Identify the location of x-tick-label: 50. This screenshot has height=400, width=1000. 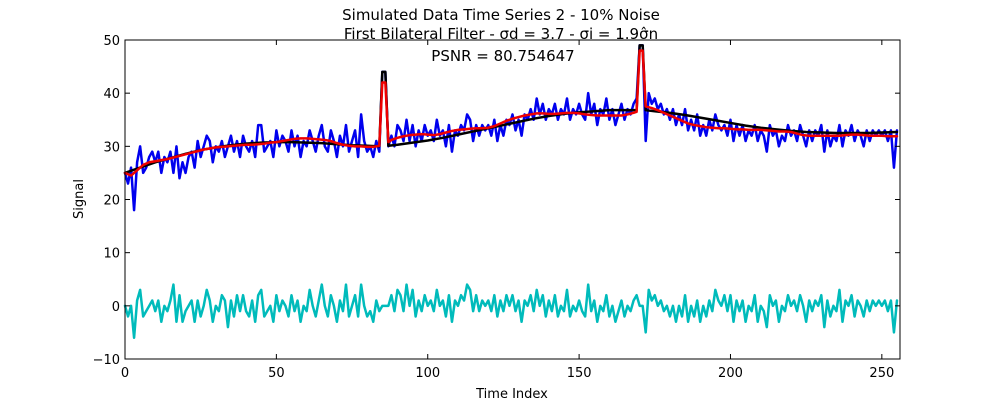
(276, 373).